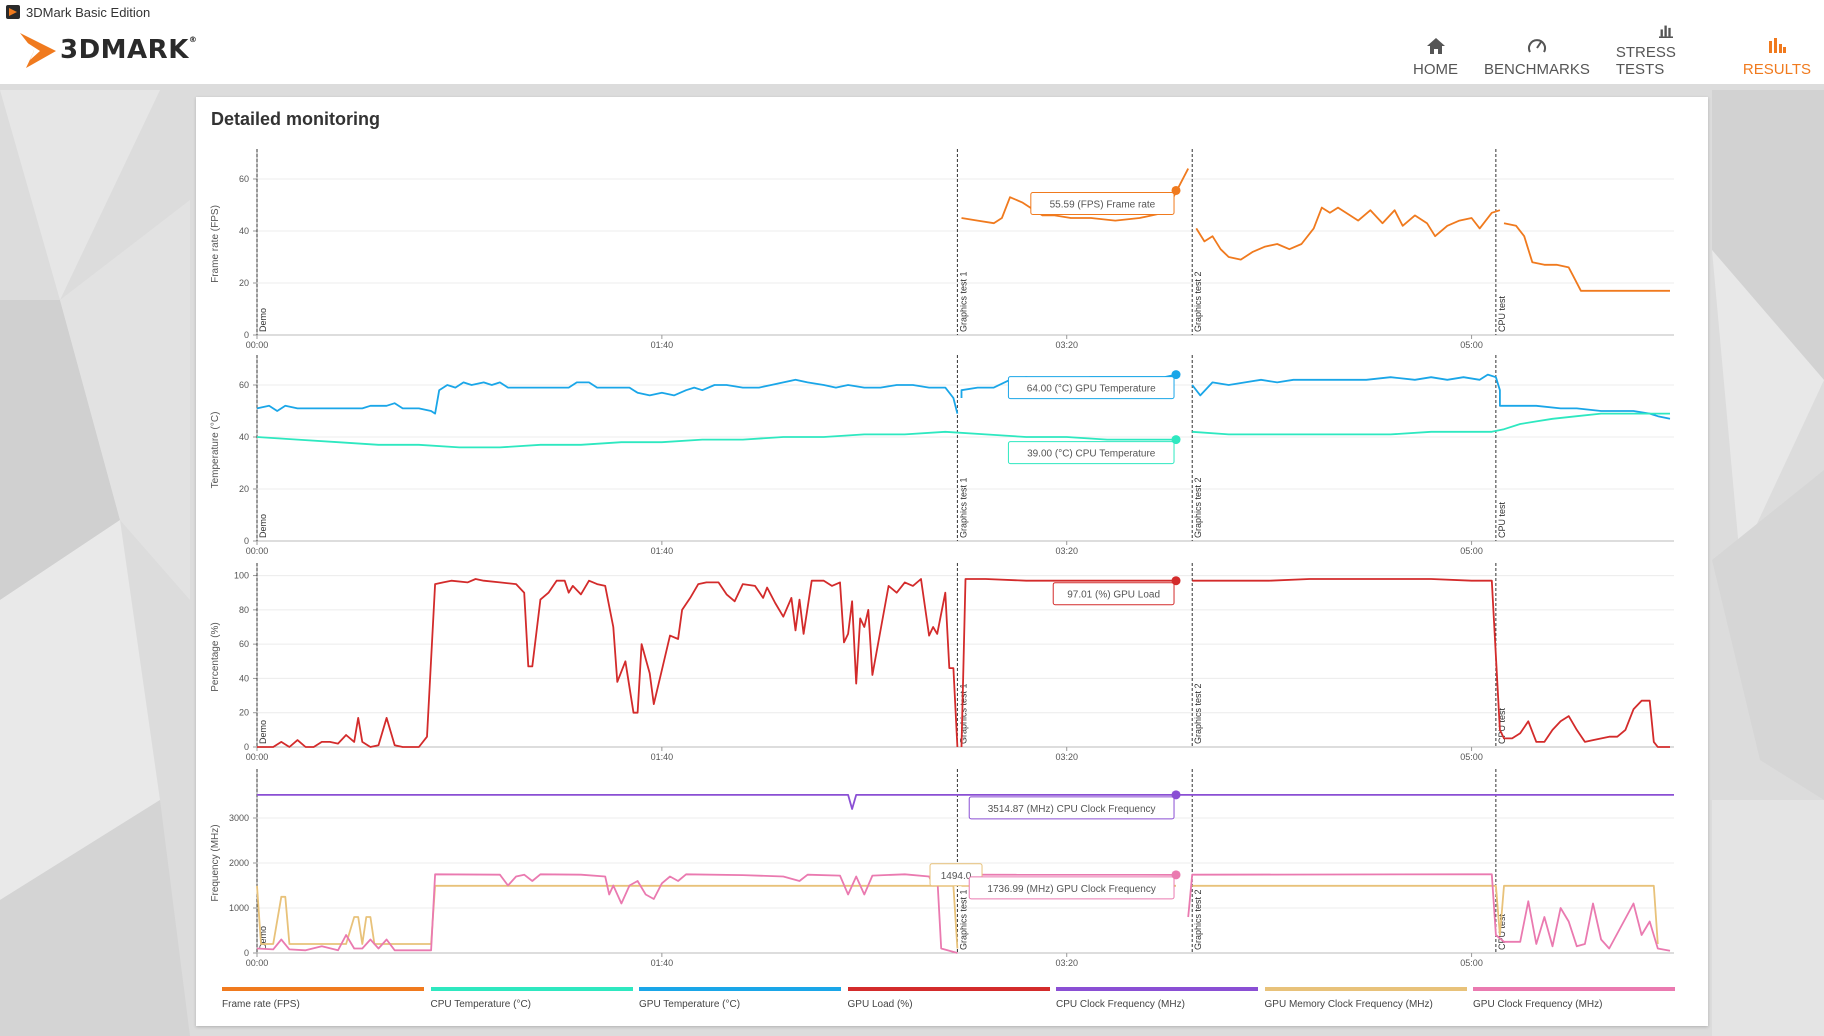  Describe the element at coordinates (1537, 69) in the screenshot. I see `nav-benchmarks-label: BENCHMARKS` at that location.